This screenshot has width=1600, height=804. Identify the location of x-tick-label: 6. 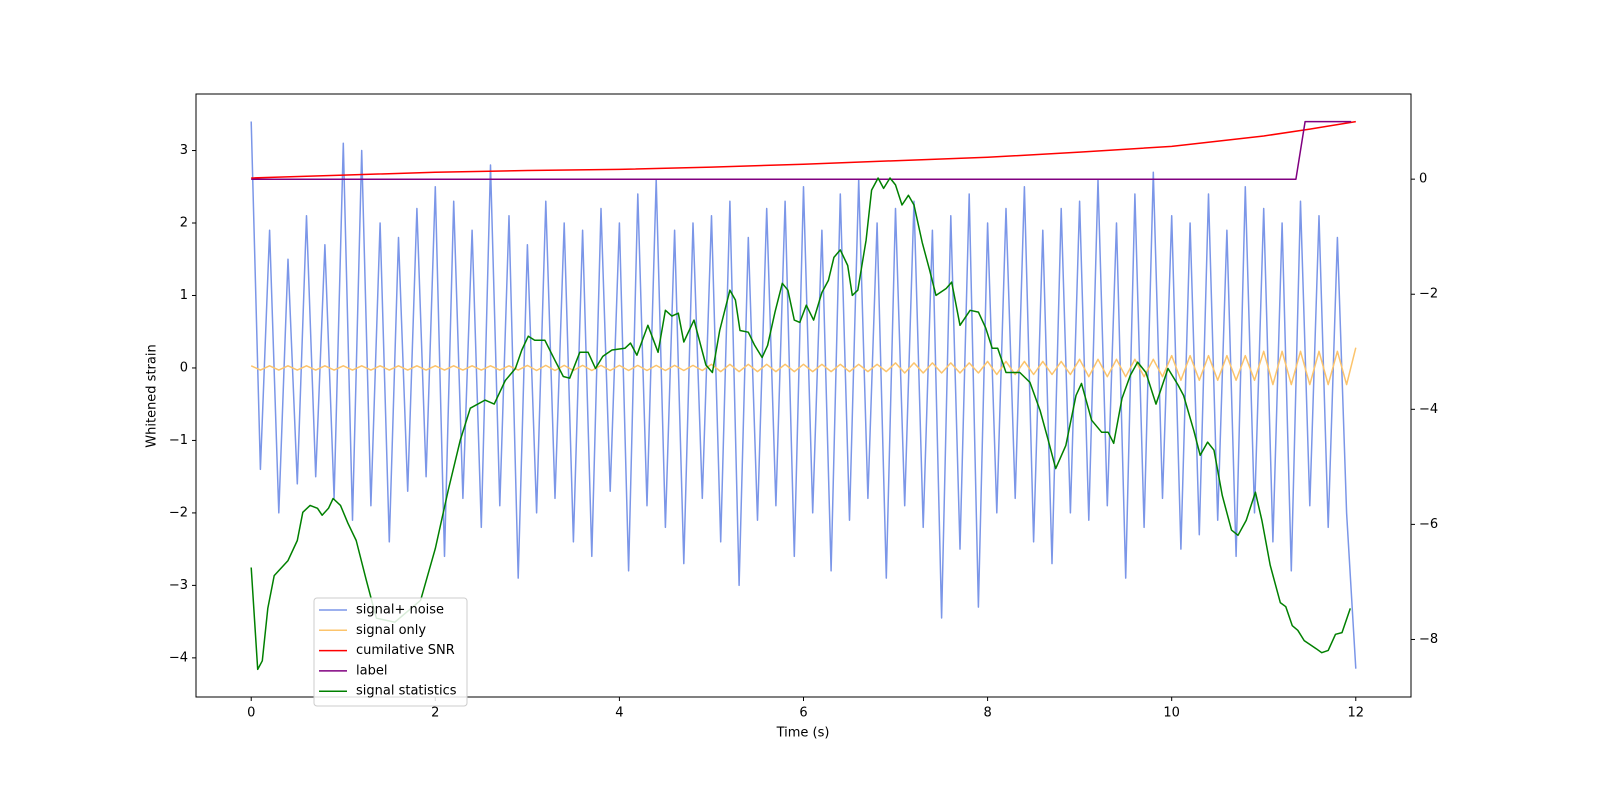
(803, 713).